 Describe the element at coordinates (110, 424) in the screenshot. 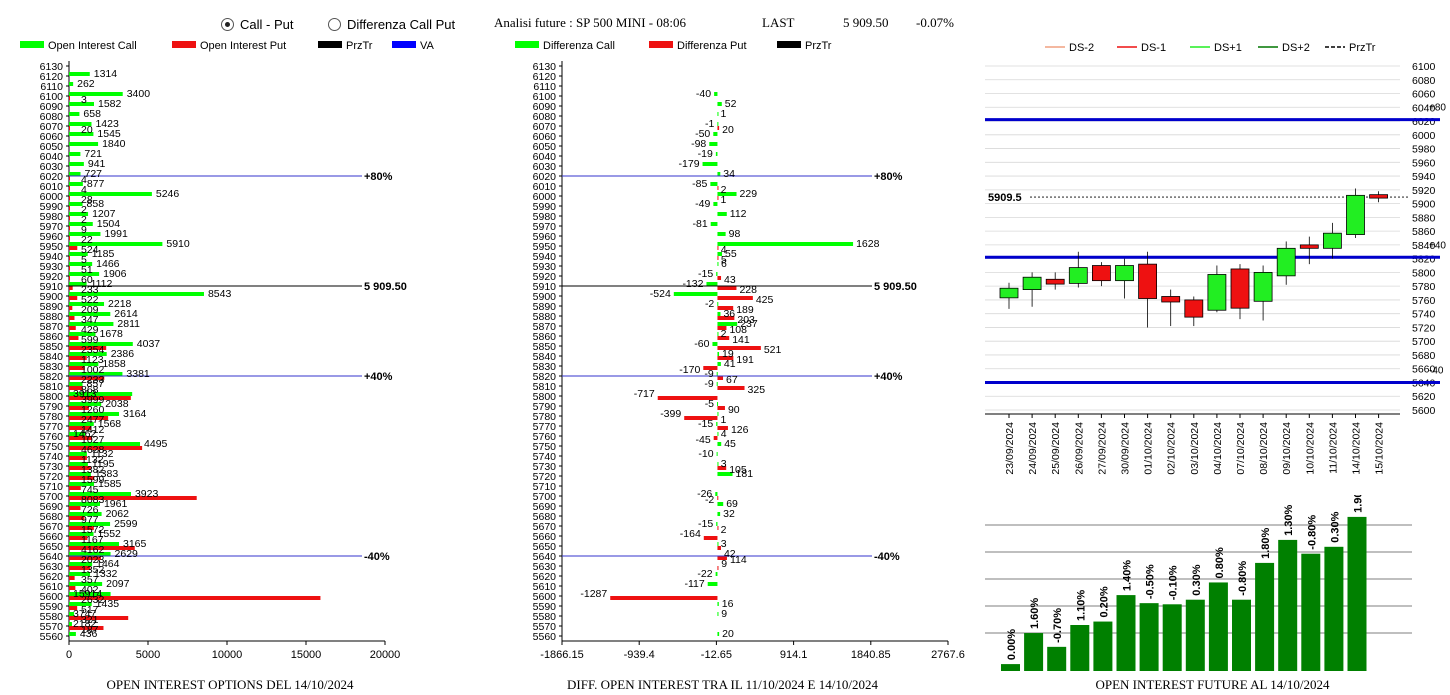

I see `data-label: 1568` at that location.